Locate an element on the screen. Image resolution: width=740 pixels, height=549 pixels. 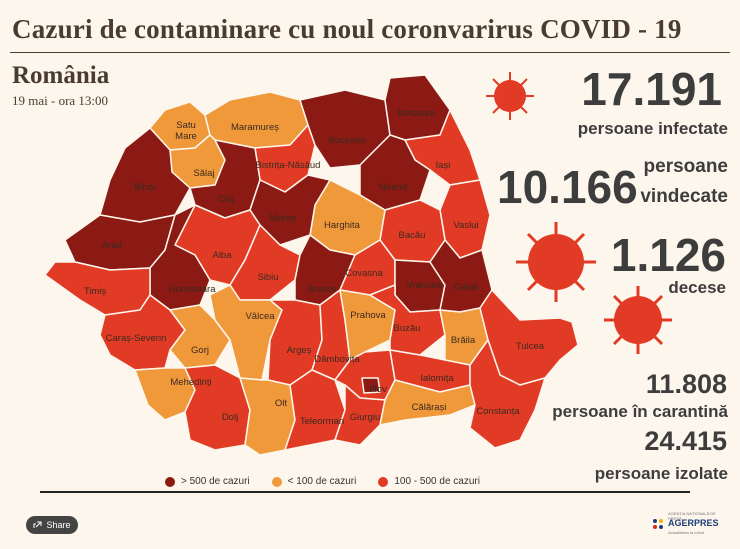
label-dolj: Dolj is located at coordinates (230, 417).